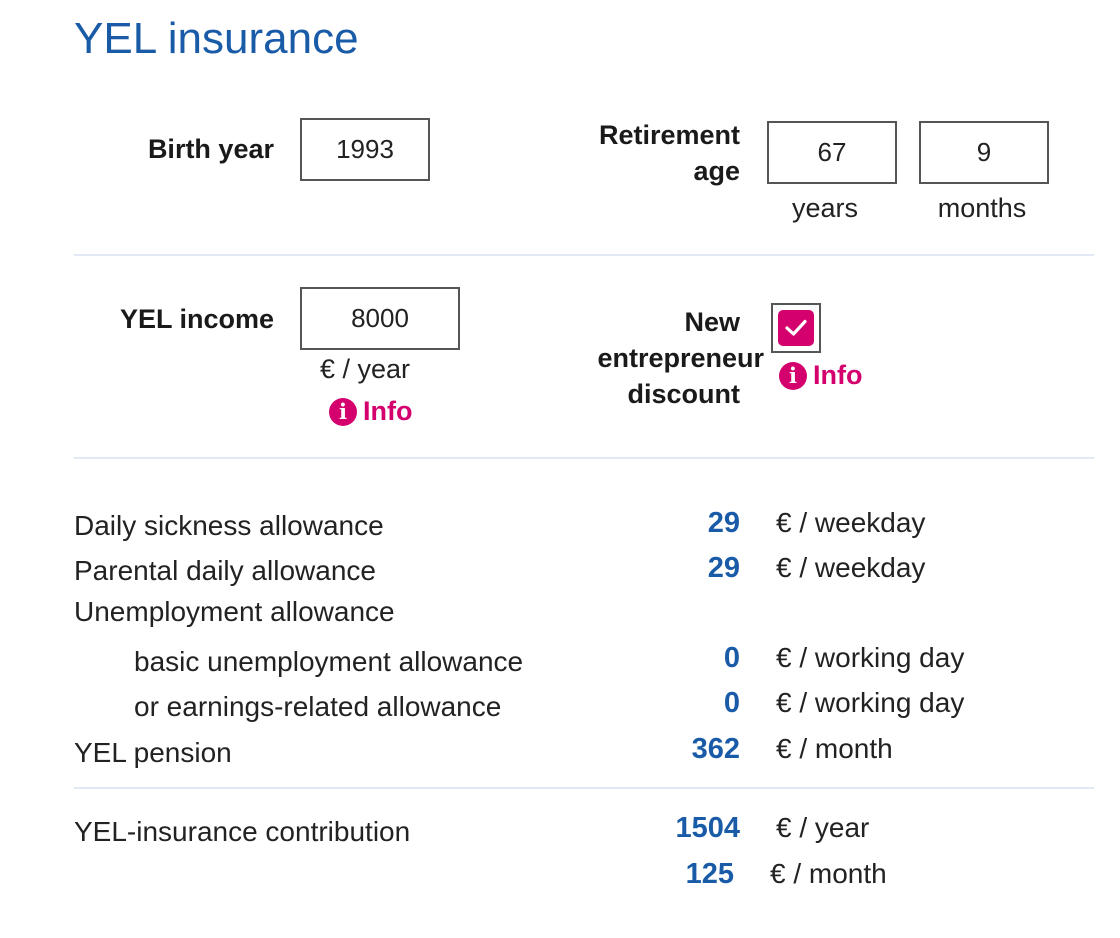 Image resolution: width=1120 pixels, height=938 pixels. I want to click on discount-label-line2: entrepreneur, so click(680, 358).